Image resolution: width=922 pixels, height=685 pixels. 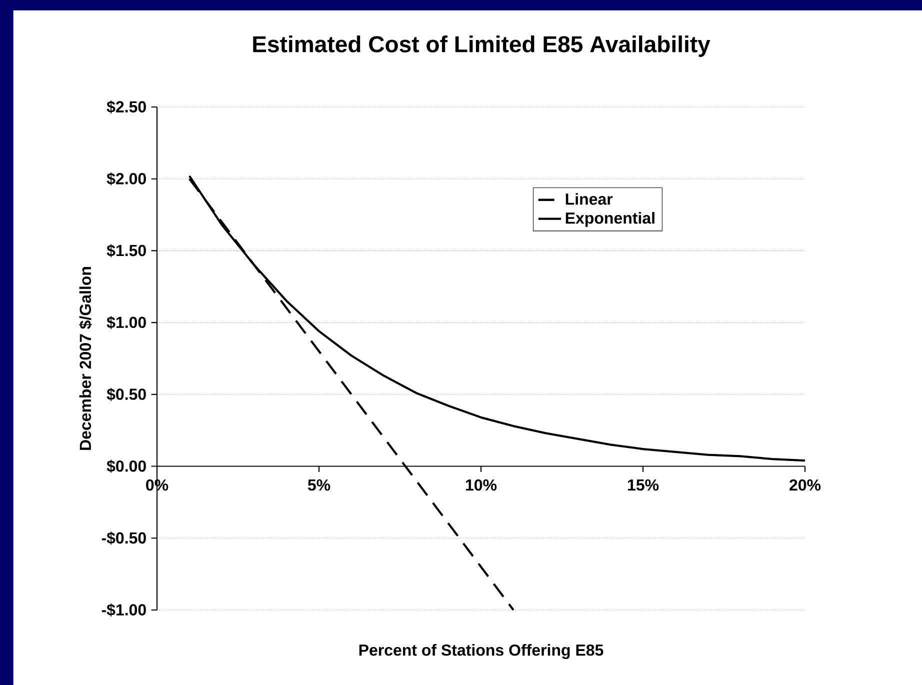 What do you see at coordinates (85, 358) in the screenshot?
I see `y-axis-title: December 2007 $/Gallon` at bounding box center [85, 358].